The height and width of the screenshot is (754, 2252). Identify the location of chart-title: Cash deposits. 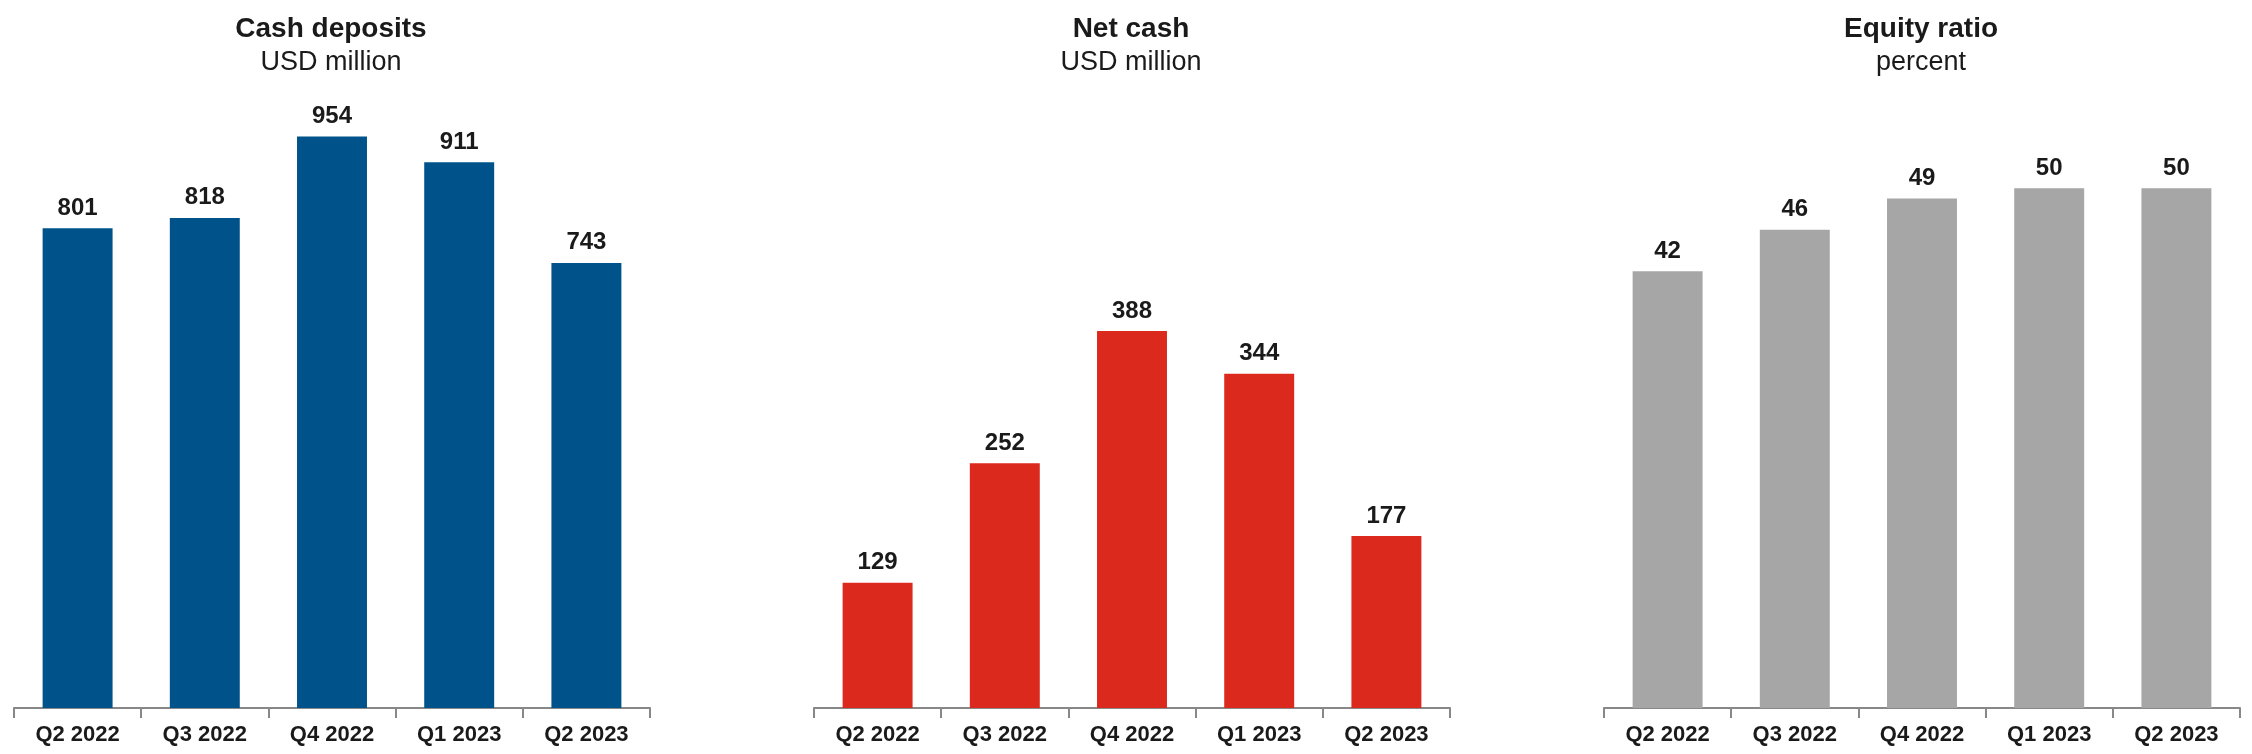
(331, 27).